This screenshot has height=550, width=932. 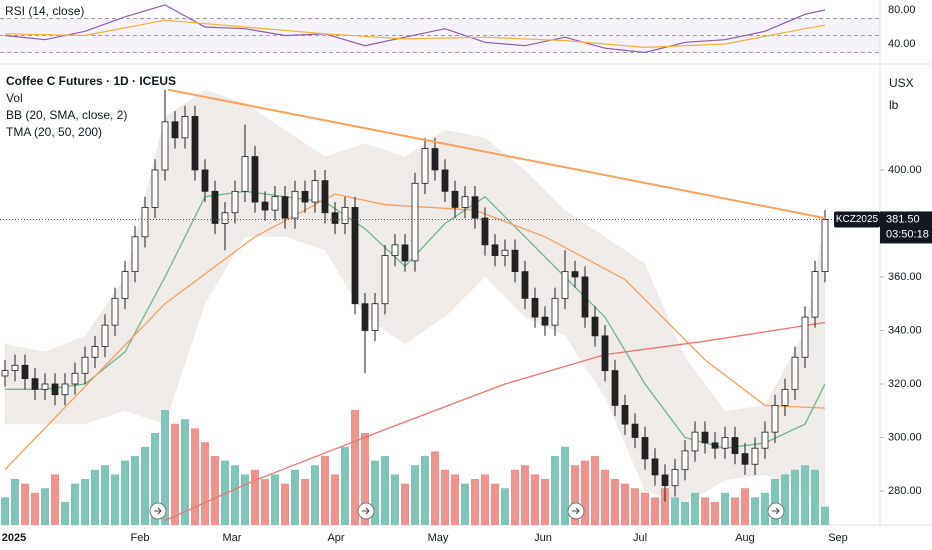 What do you see at coordinates (440, 35) in the screenshot?
I see `rsi-band` at bounding box center [440, 35].